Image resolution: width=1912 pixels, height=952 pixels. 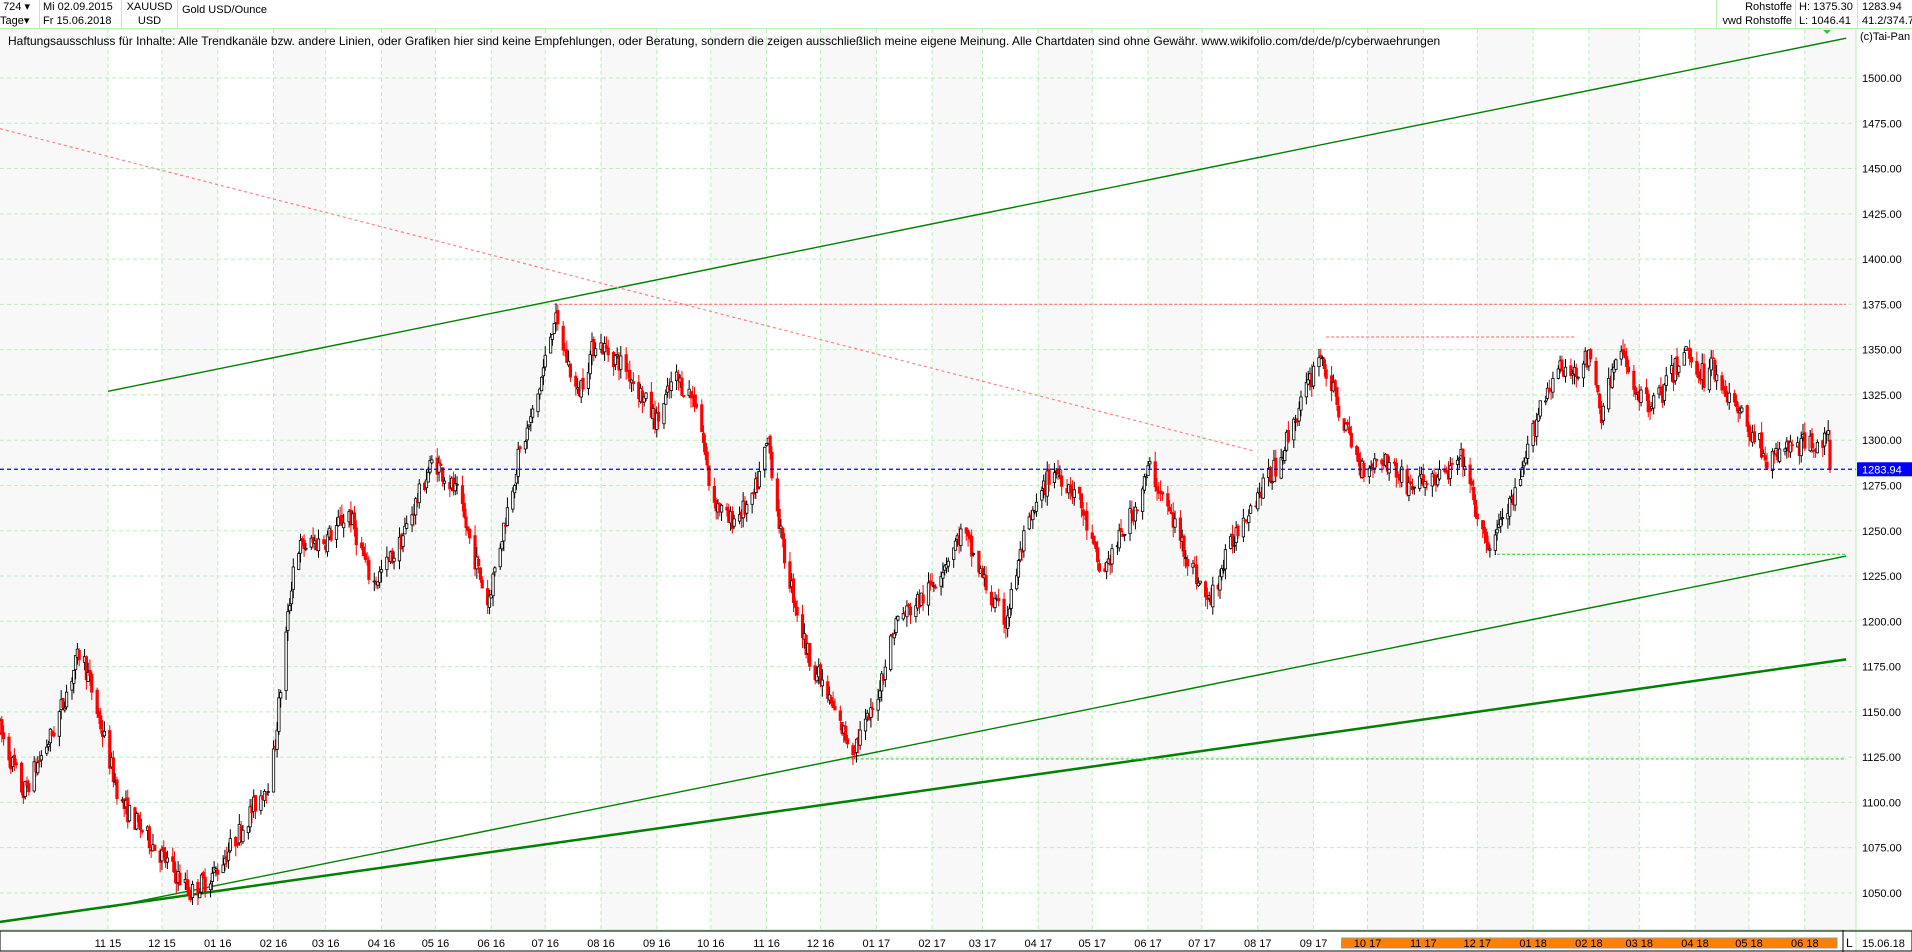 I want to click on x-tick-label: 02 17, so click(x=932, y=944).